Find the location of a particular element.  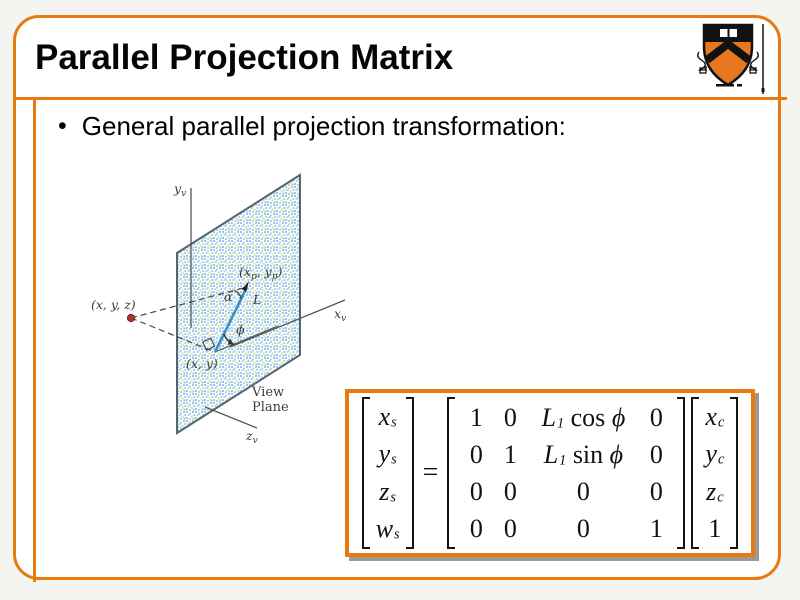

phi-arc-arrowhead is located at coordinates (230, 341).